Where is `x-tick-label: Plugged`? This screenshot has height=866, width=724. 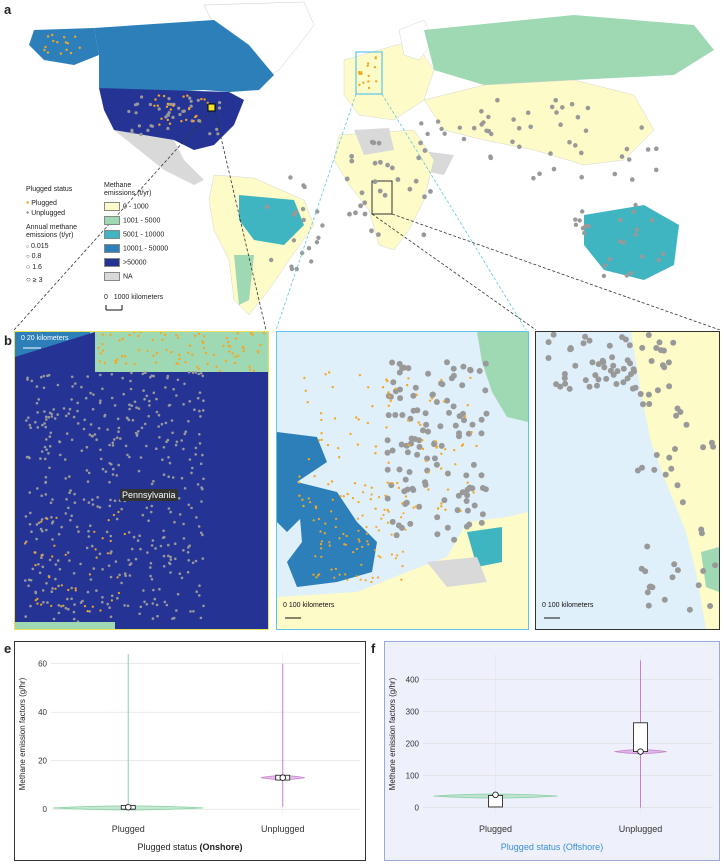 x-tick-label: Plugged is located at coordinates (128, 829).